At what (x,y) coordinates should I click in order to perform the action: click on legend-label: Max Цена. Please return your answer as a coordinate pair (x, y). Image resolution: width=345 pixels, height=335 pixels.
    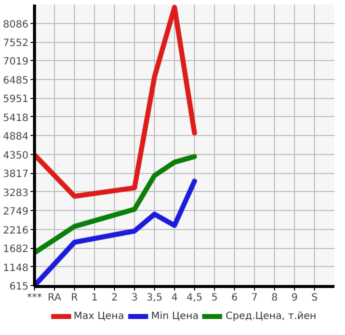
    Looking at the image, I should click on (99, 316).